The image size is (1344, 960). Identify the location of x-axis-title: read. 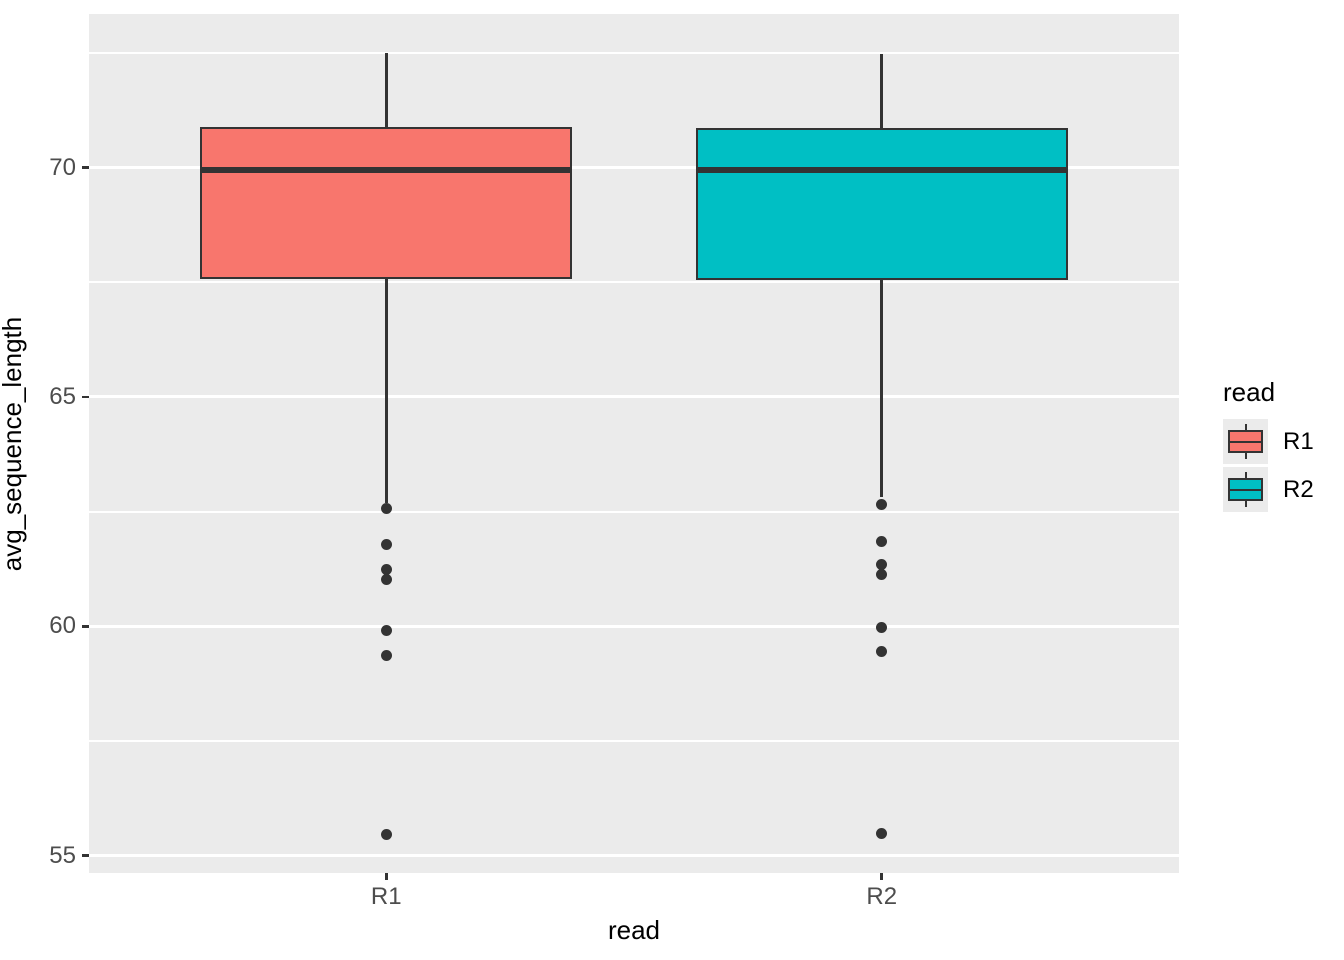
(634, 930).